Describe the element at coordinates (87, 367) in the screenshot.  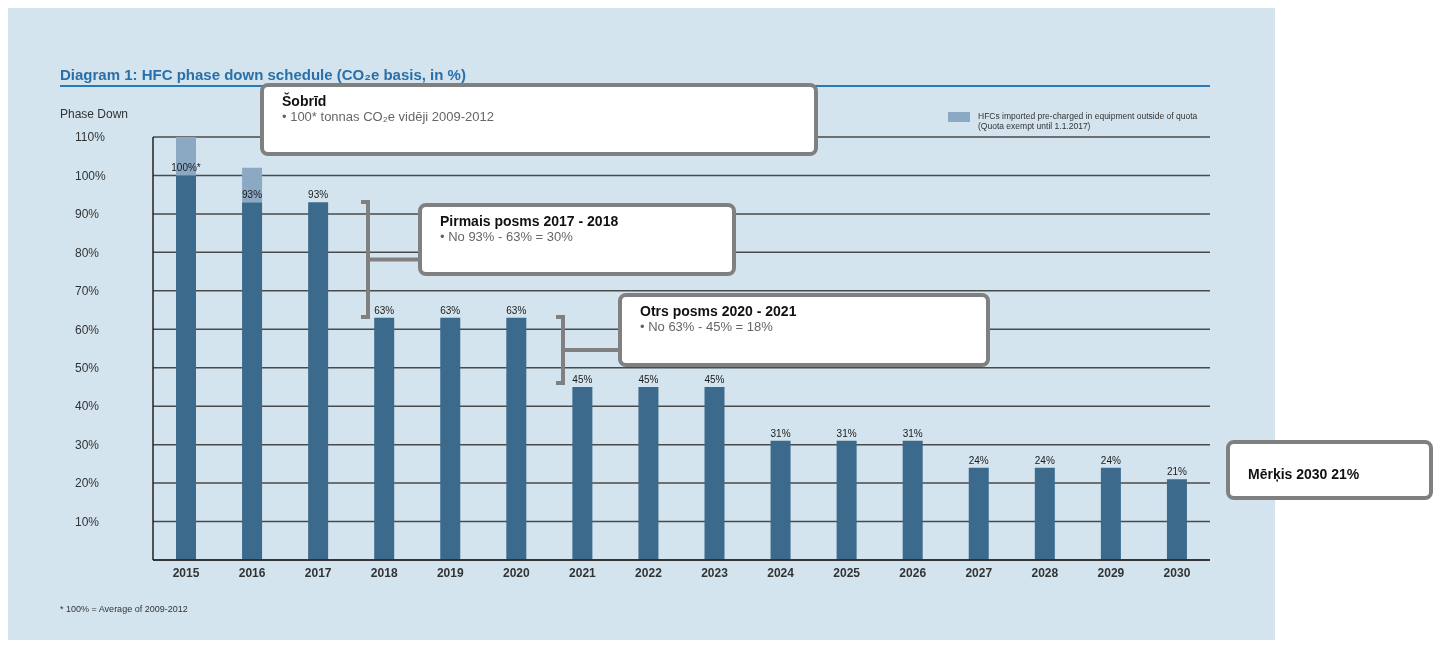
I see `y-tick-label: 50%` at that location.